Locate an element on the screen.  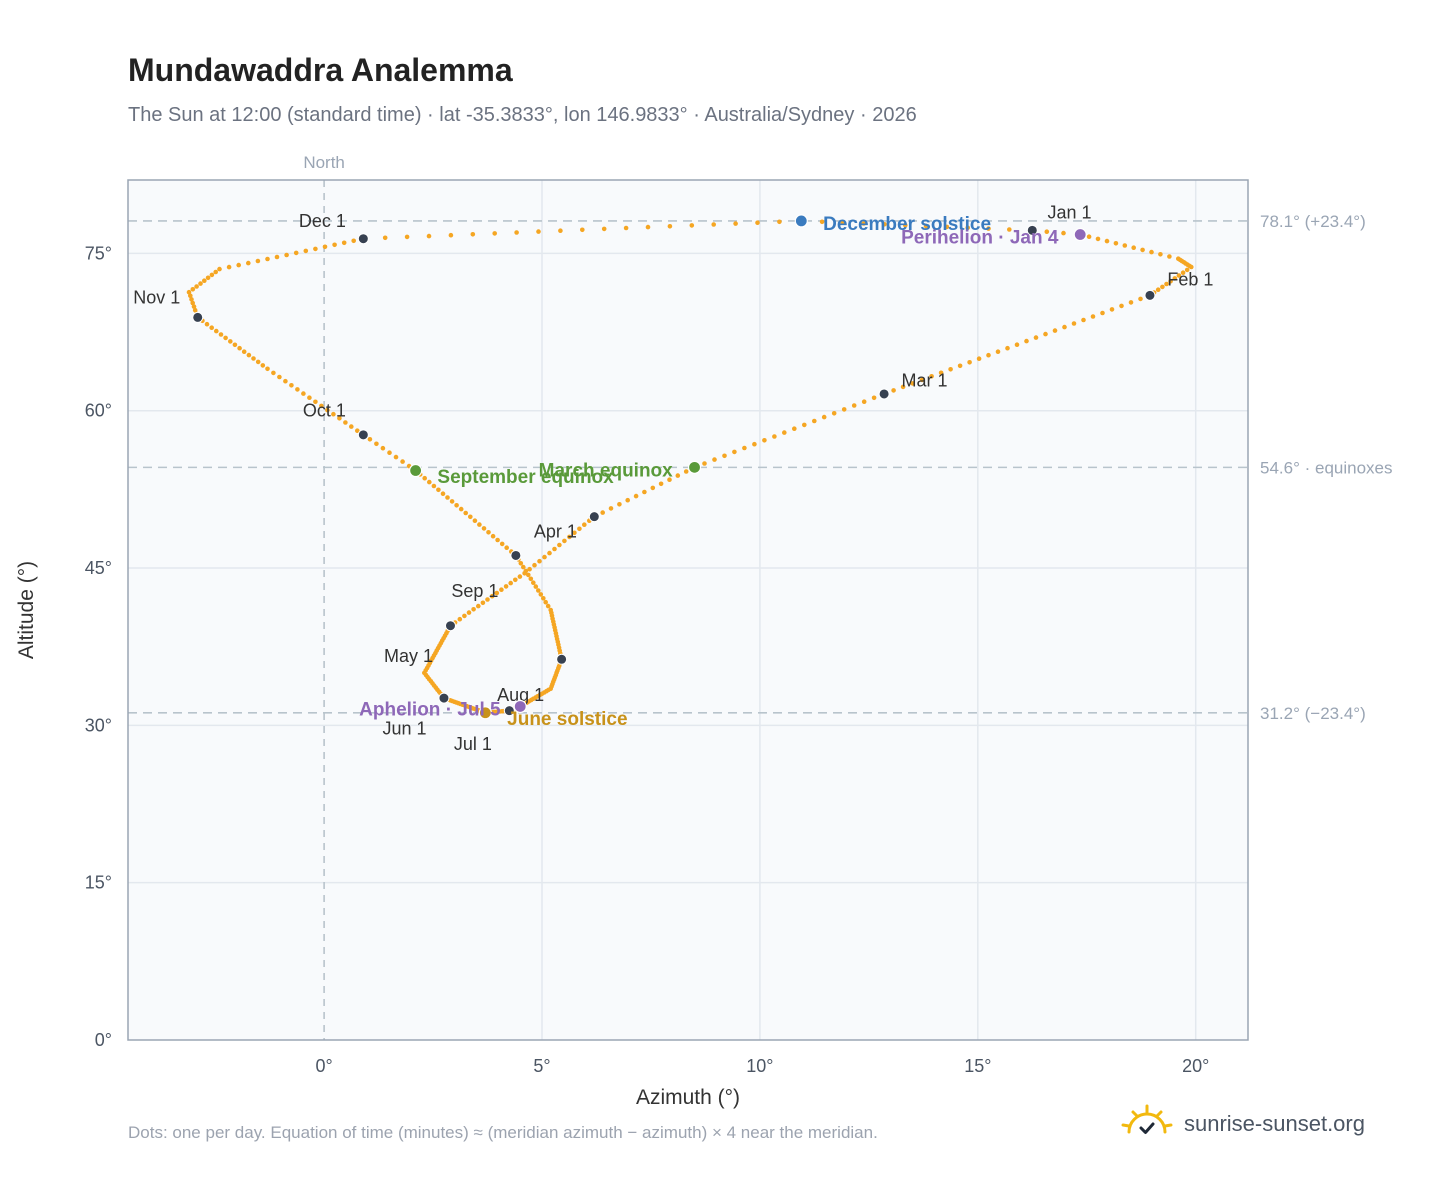
x-tick-label: 0° is located at coordinates (323, 1066).